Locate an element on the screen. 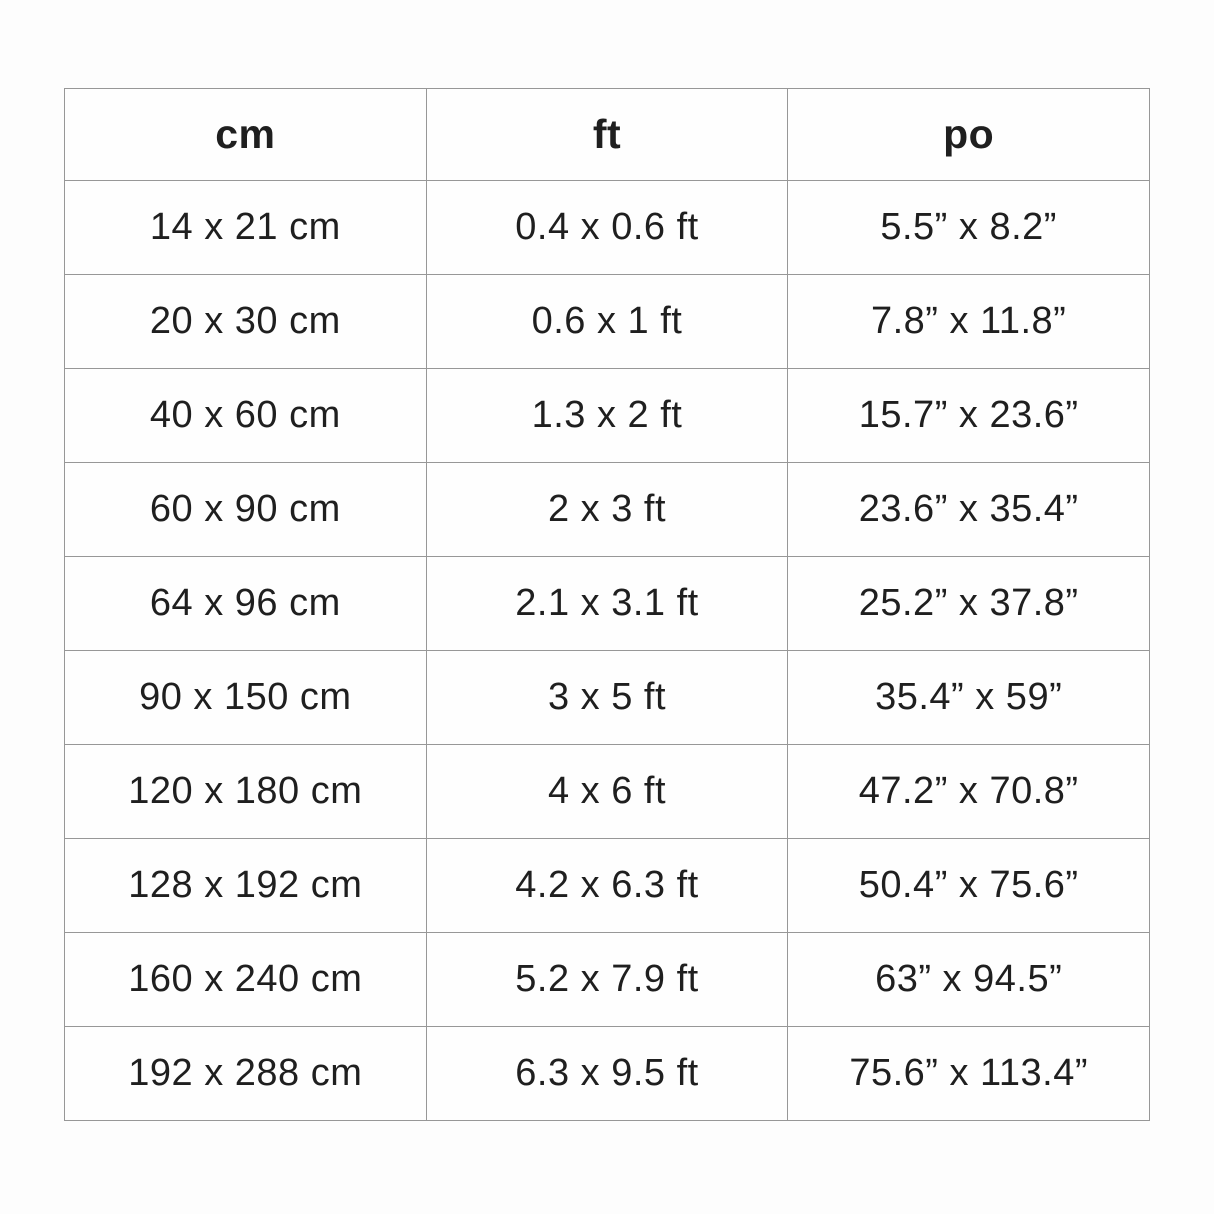  table-row: 90 x 150 cm 3 x 5 ft 35.4” x 59” is located at coordinates (607, 697).